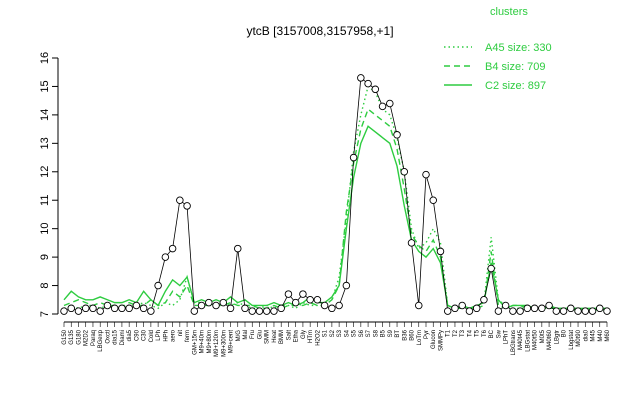 Image resolution: width=640 pixels, height=400 pixels. What do you see at coordinates (108, 337) in the screenshot?
I see `x-tick-label: Oxctl` at bounding box center [108, 337].